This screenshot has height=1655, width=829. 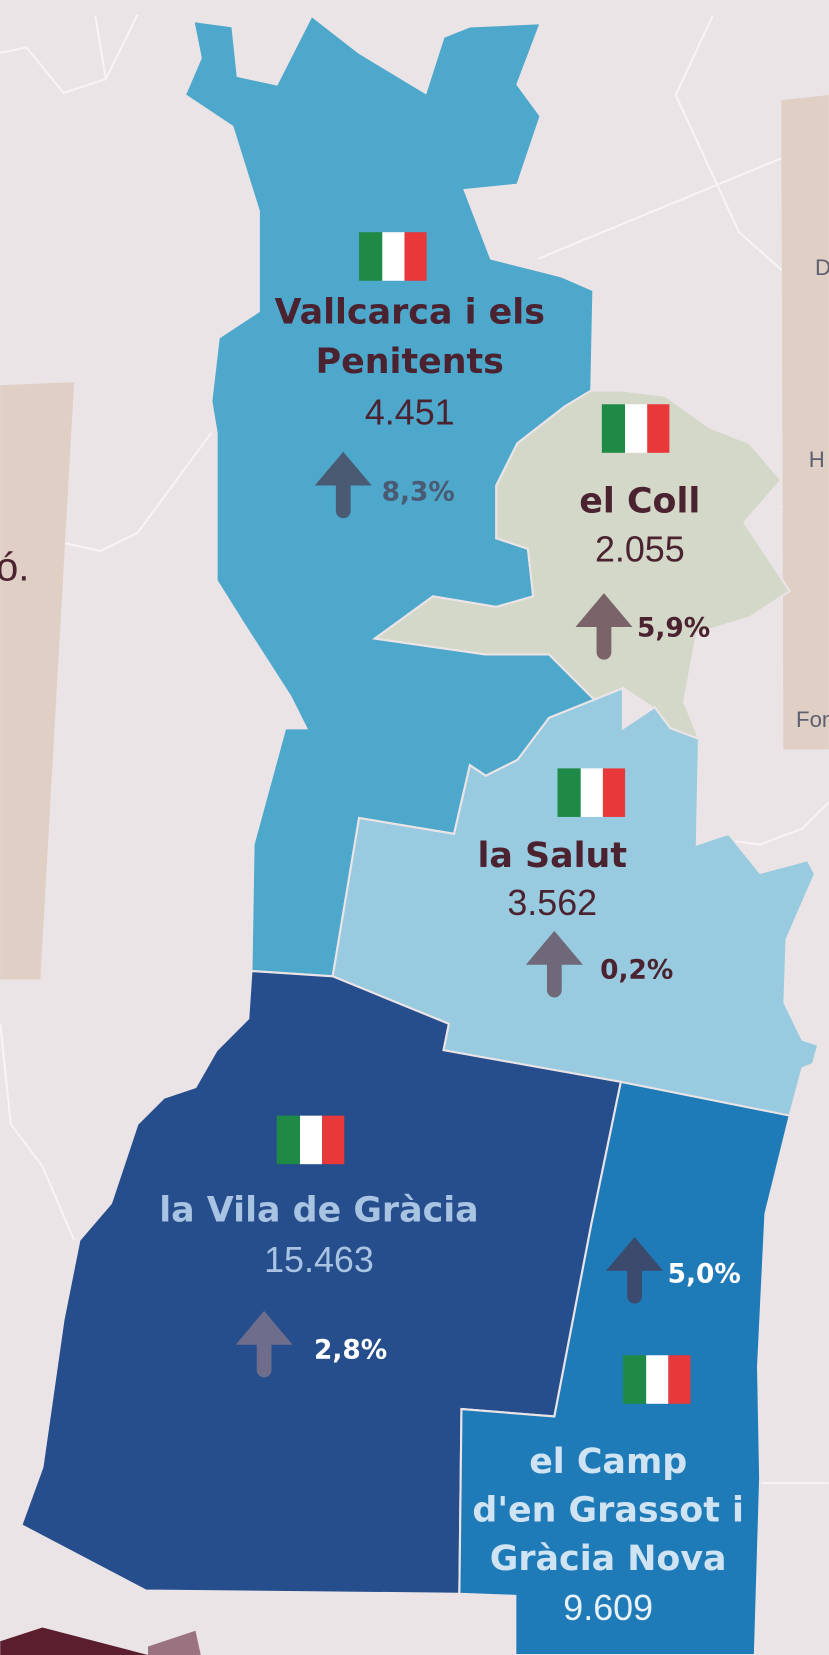 I want to click on district-label: la Vila de Gràcia 15.463 2,8%, so click(x=319, y=1246).